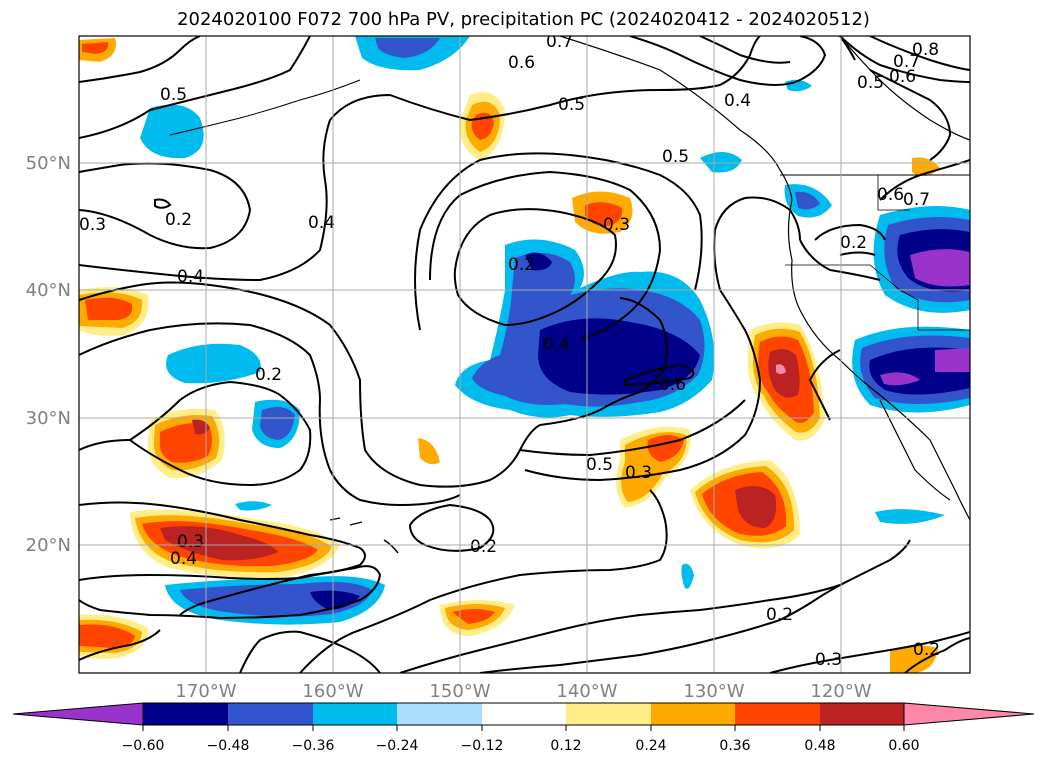  What do you see at coordinates (903, 746) in the screenshot?
I see `colorbar-tick-label: 0.60` at bounding box center [903, 746].